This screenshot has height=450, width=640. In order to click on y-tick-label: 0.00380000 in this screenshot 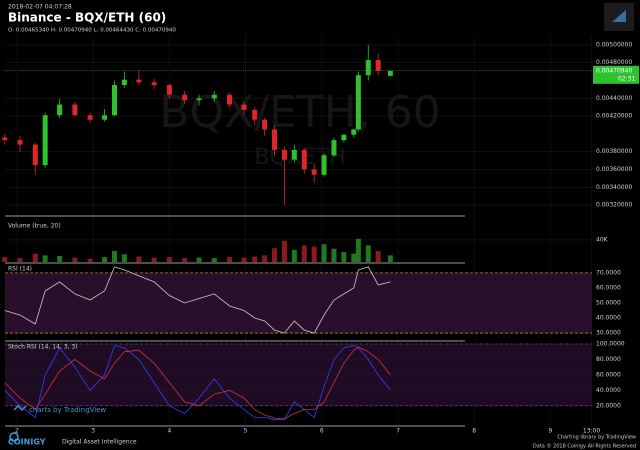, I will do `click(614, 151)`.